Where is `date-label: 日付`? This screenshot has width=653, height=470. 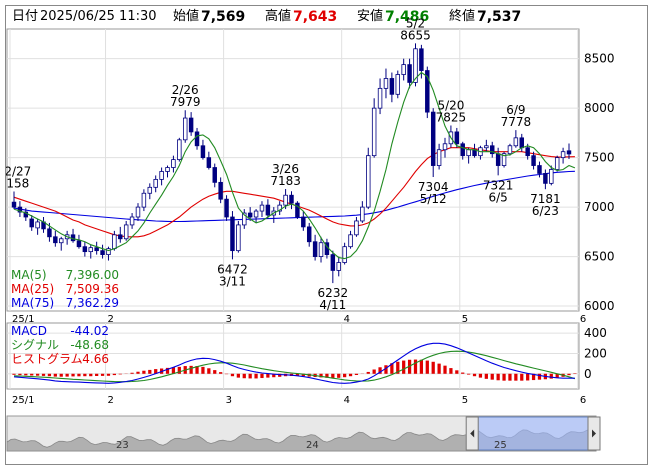 date-label: 日付 is located at coordinates (25, 16).